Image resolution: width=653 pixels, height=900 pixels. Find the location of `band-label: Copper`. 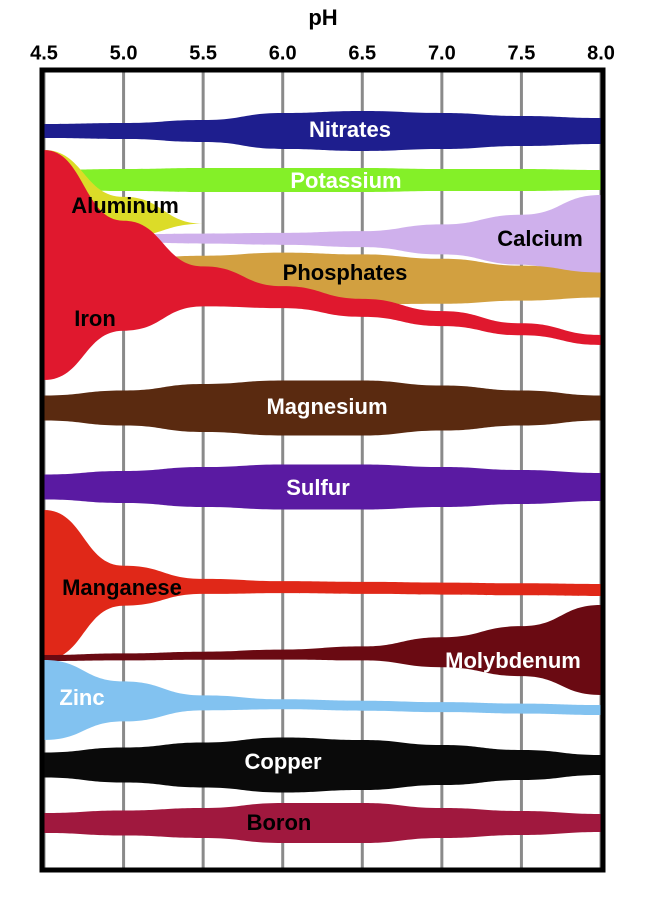

band-label: Copper is located at coordinates (283, 761).